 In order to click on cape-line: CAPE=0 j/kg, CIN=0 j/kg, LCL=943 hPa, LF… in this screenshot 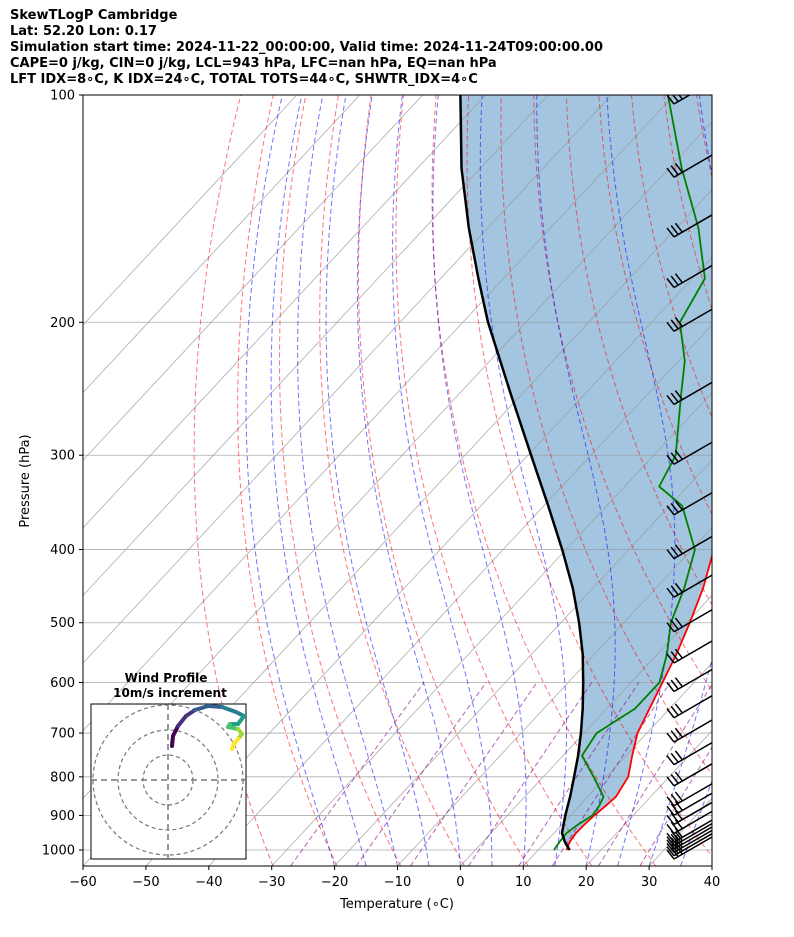, I will do `click(253, 63)`.